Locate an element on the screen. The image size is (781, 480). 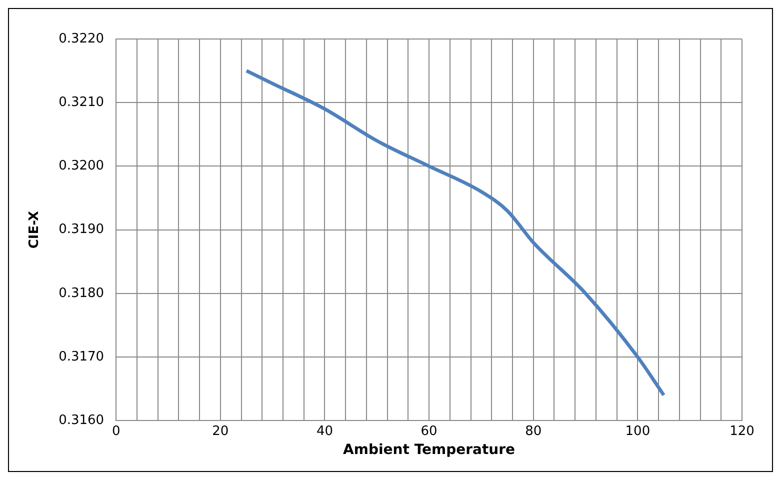
y-tick-label: 0.3190 is located at coordinates (81, 230).